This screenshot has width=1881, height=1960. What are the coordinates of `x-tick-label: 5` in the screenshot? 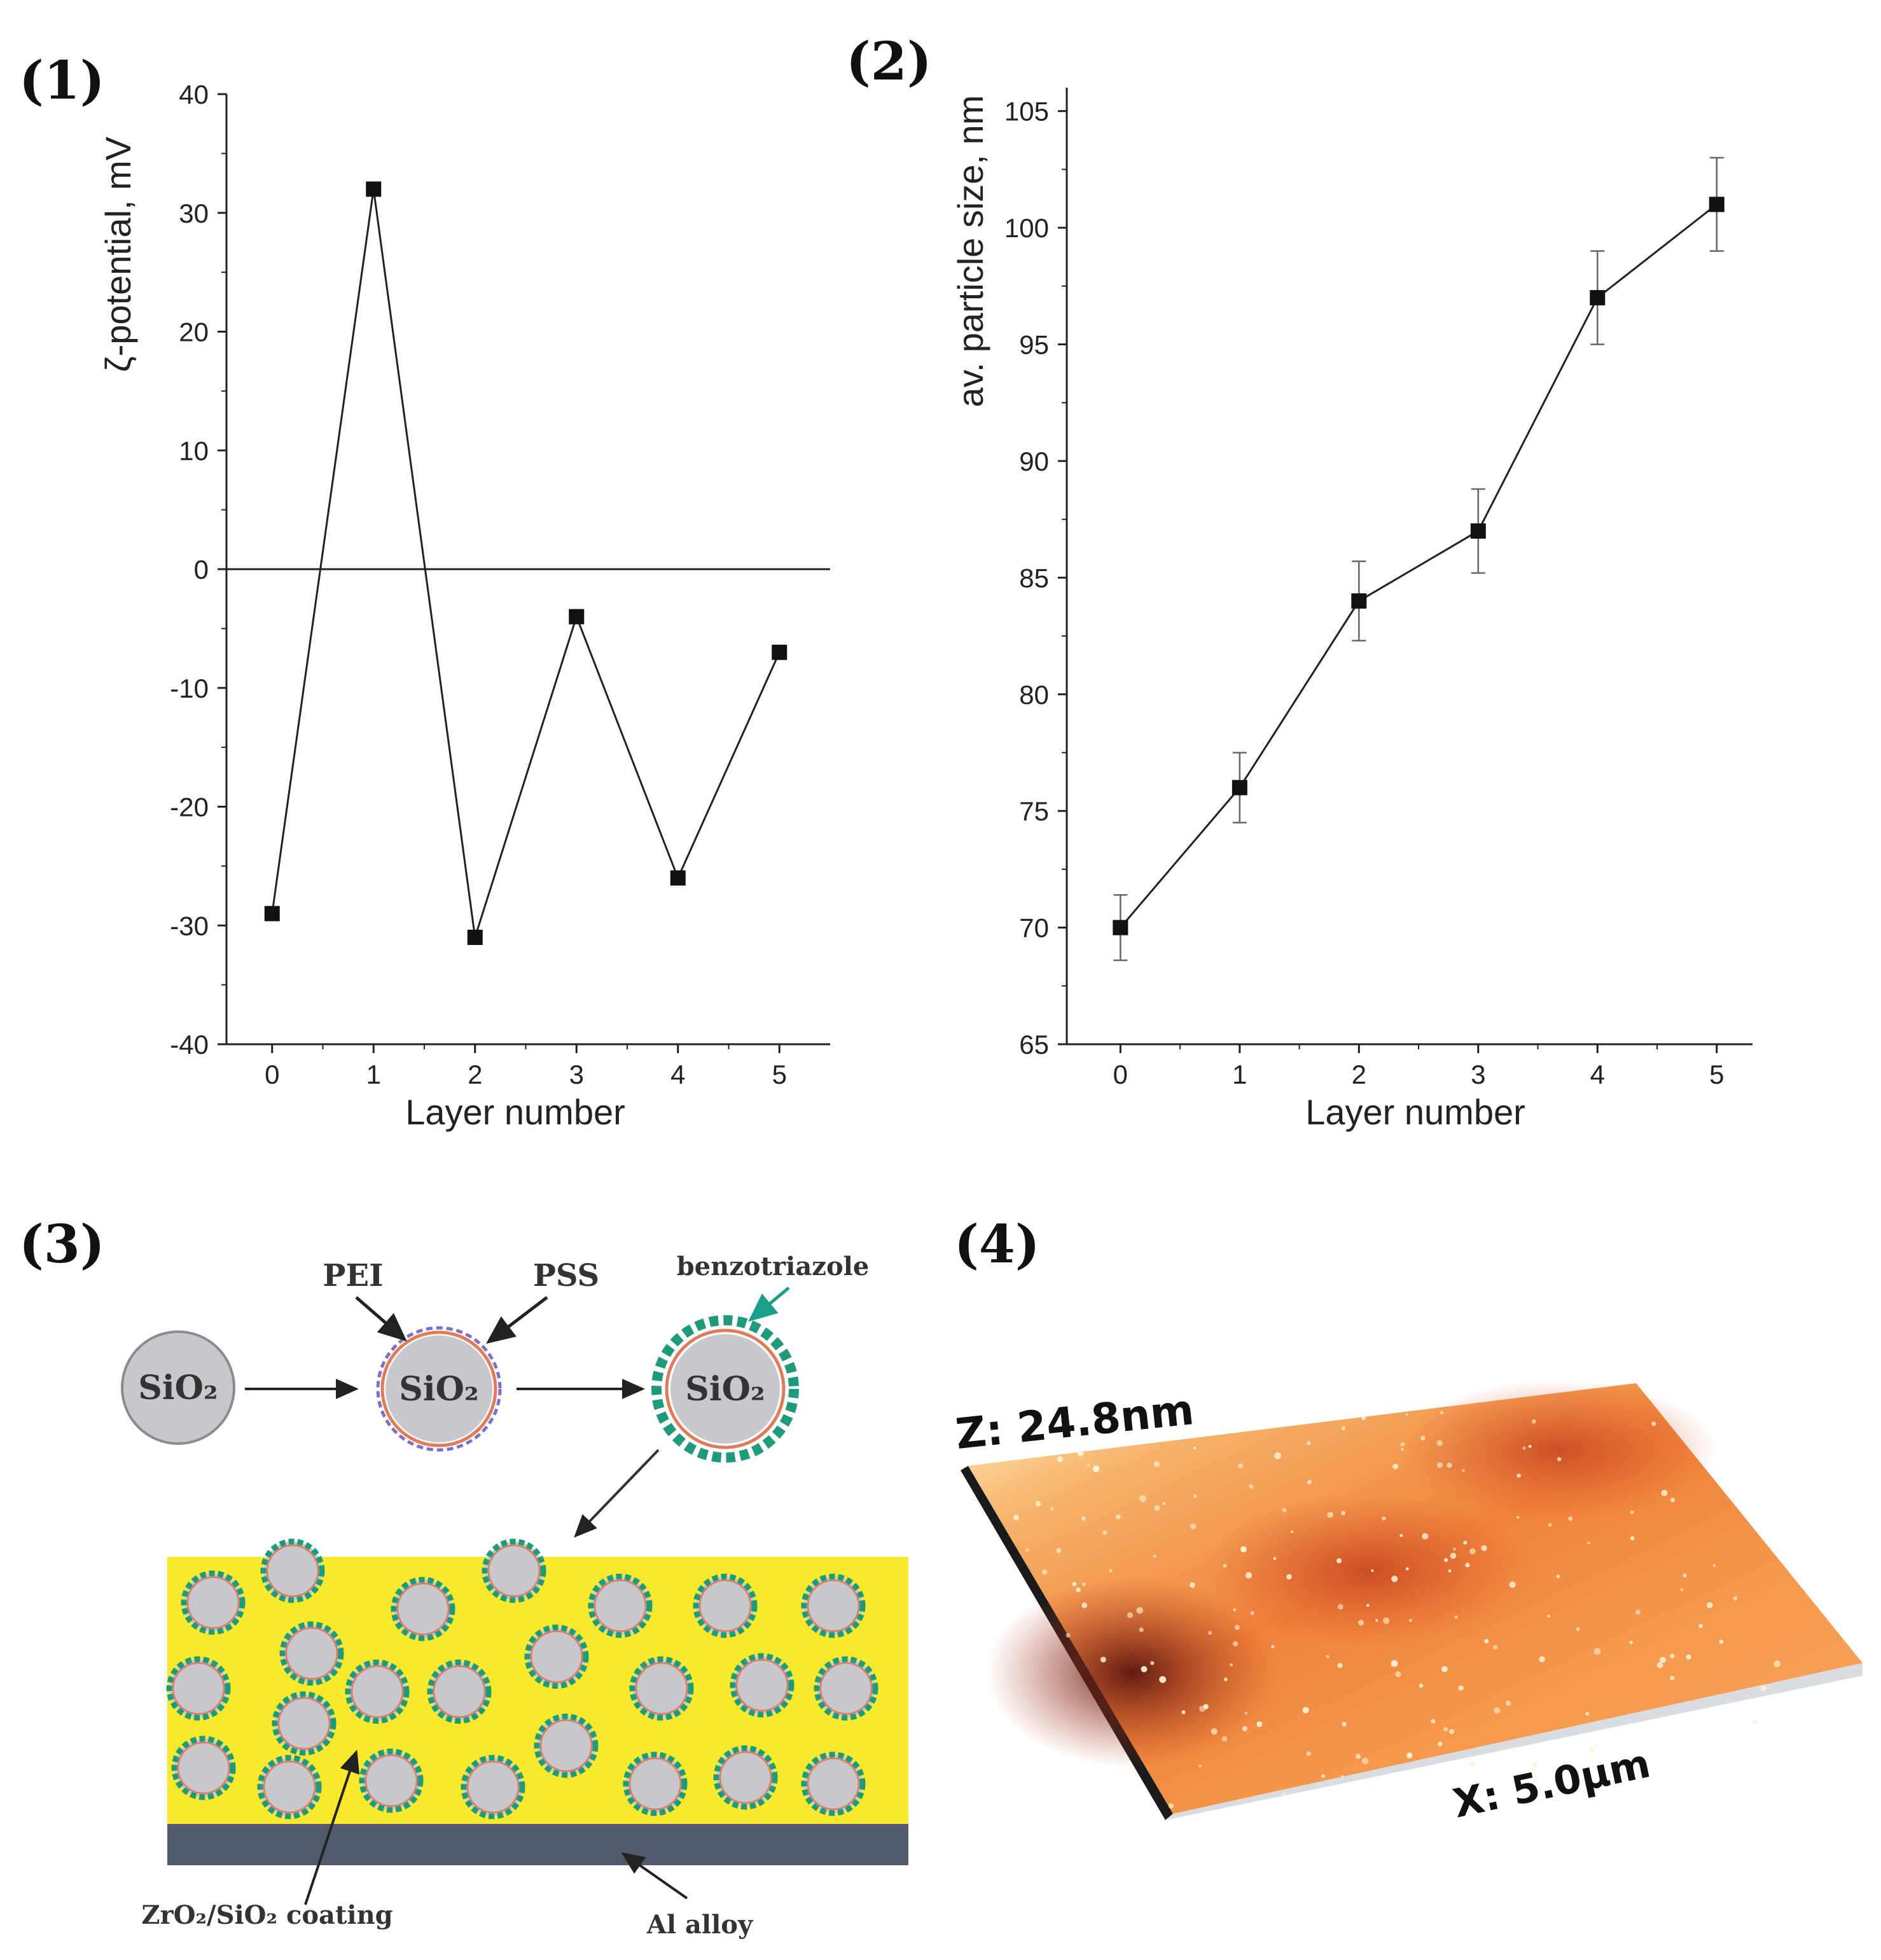 It's located at (1716, 1074).